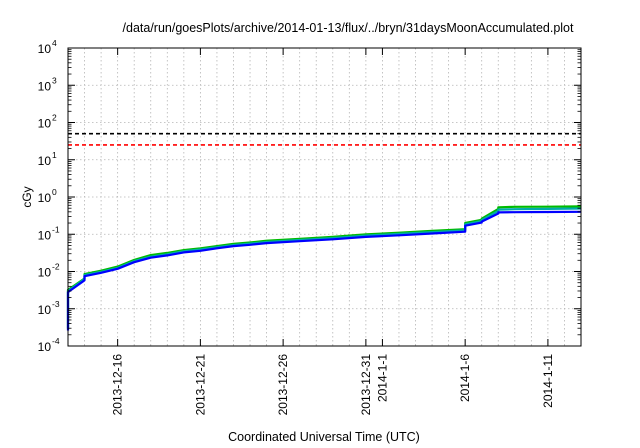 The height and width of the screenshot is (448, 640). What do you see at coordinates (27, 196) in the screenshot?
I see `y-axis-label: cGy` at bounding box center [27, 196].